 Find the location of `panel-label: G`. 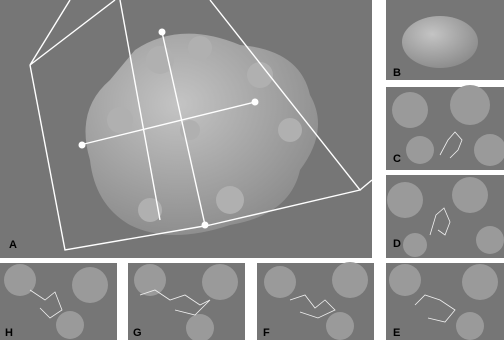

panel-label: G is located at coordinates (137, 333).